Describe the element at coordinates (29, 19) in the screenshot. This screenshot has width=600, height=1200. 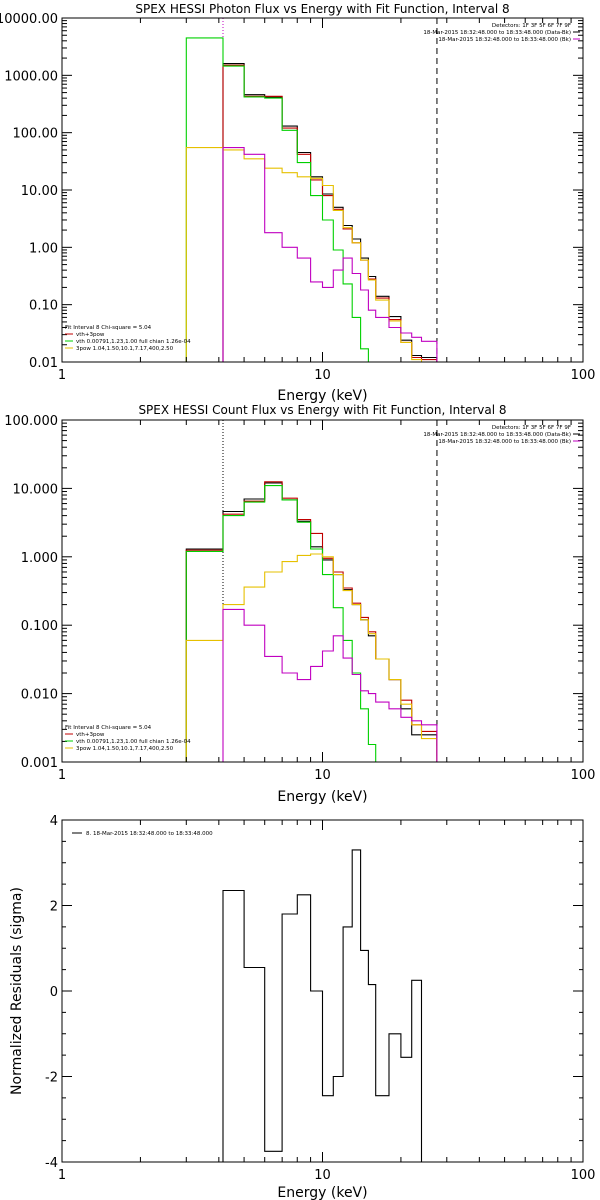
I see `y-tick-label: 10000.00` at that location.